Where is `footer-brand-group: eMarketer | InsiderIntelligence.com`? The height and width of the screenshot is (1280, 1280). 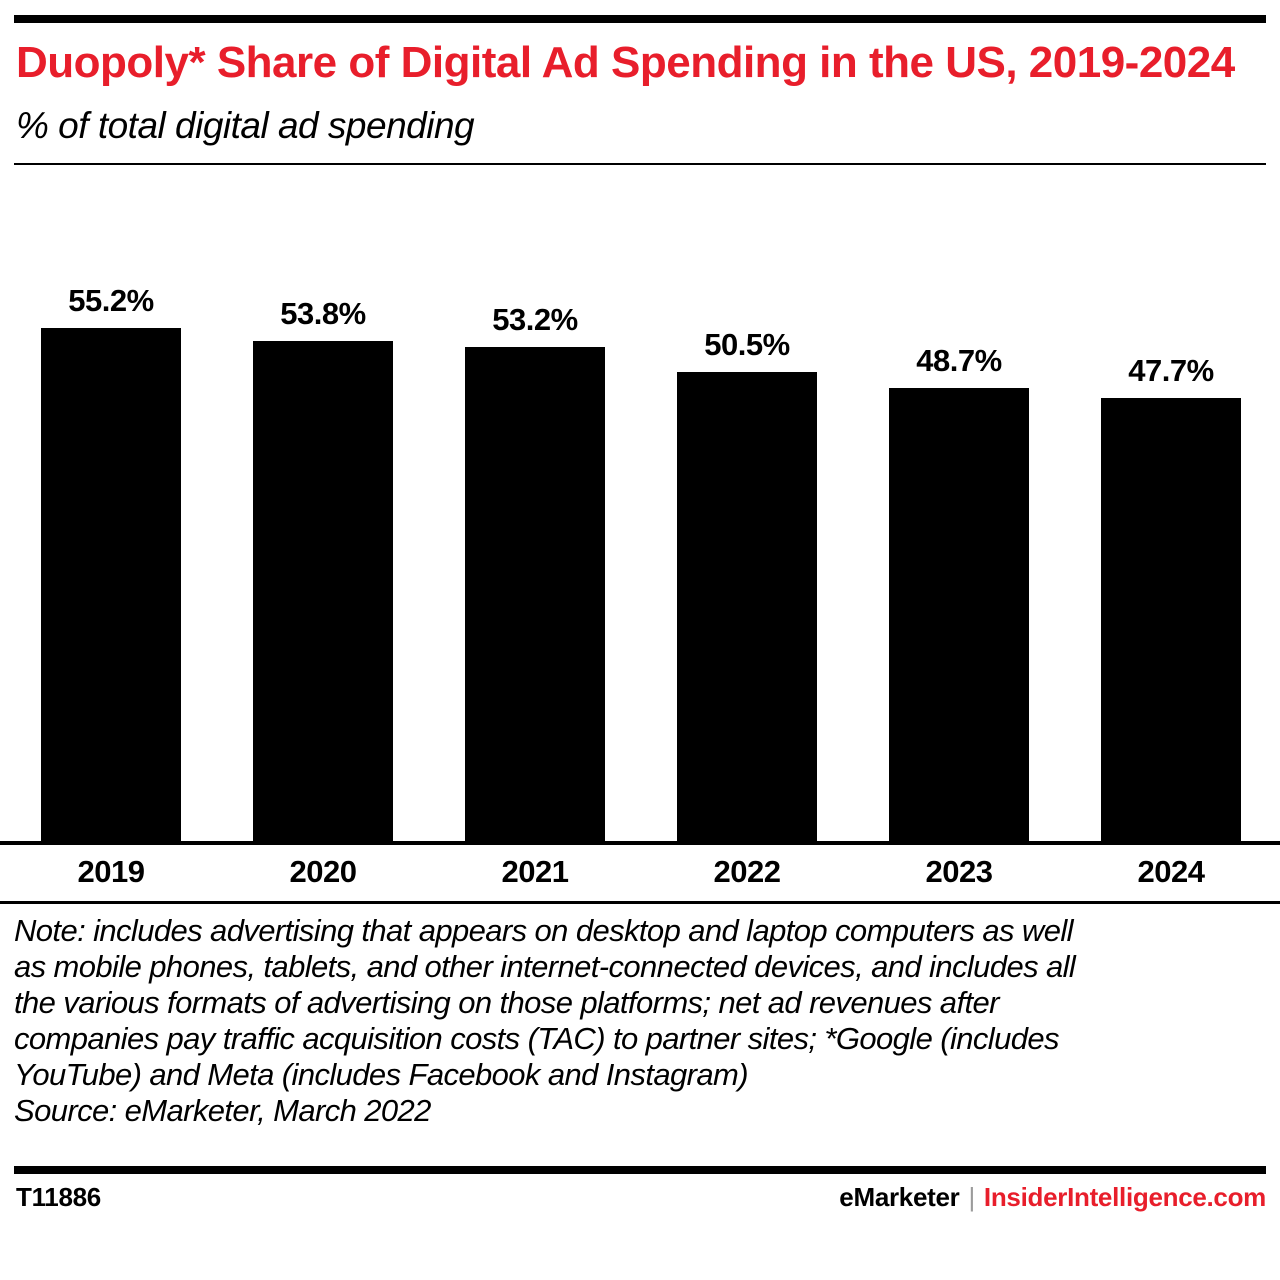
footer-brand-group: eMarketer | InsiderIntelligence.com is located at coordinates (1052, 1197).